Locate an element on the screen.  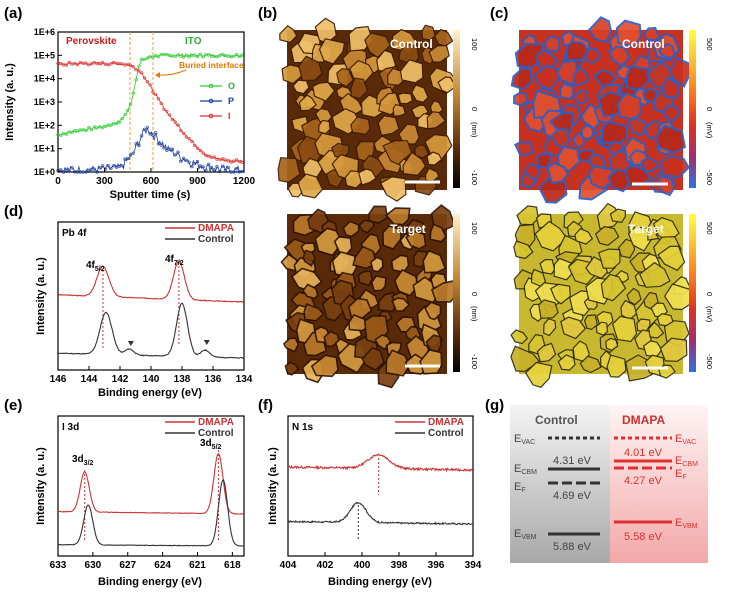
afm-scale-mid-2: 0 is located at coordinates (474, 294).